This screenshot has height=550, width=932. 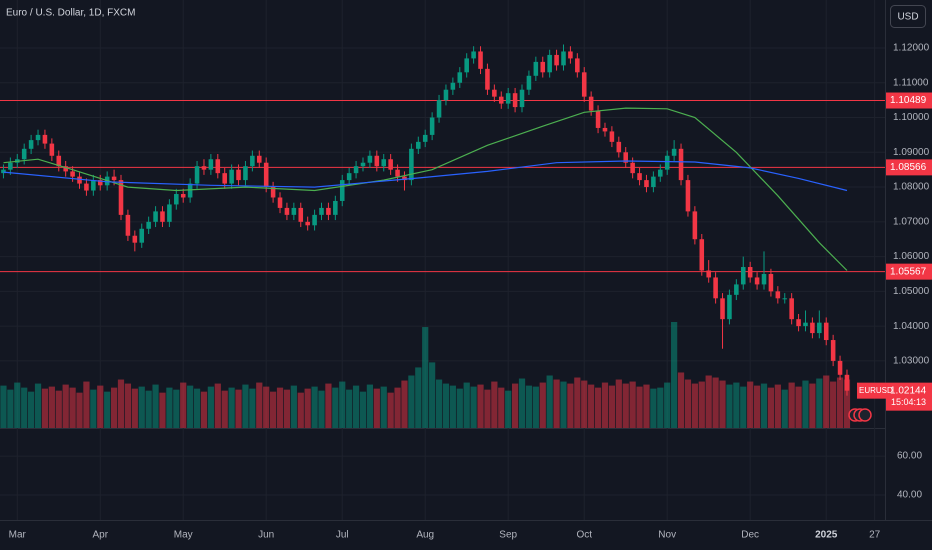 I want to click on x-tick-label: Mar, so click(x=18, y=535).